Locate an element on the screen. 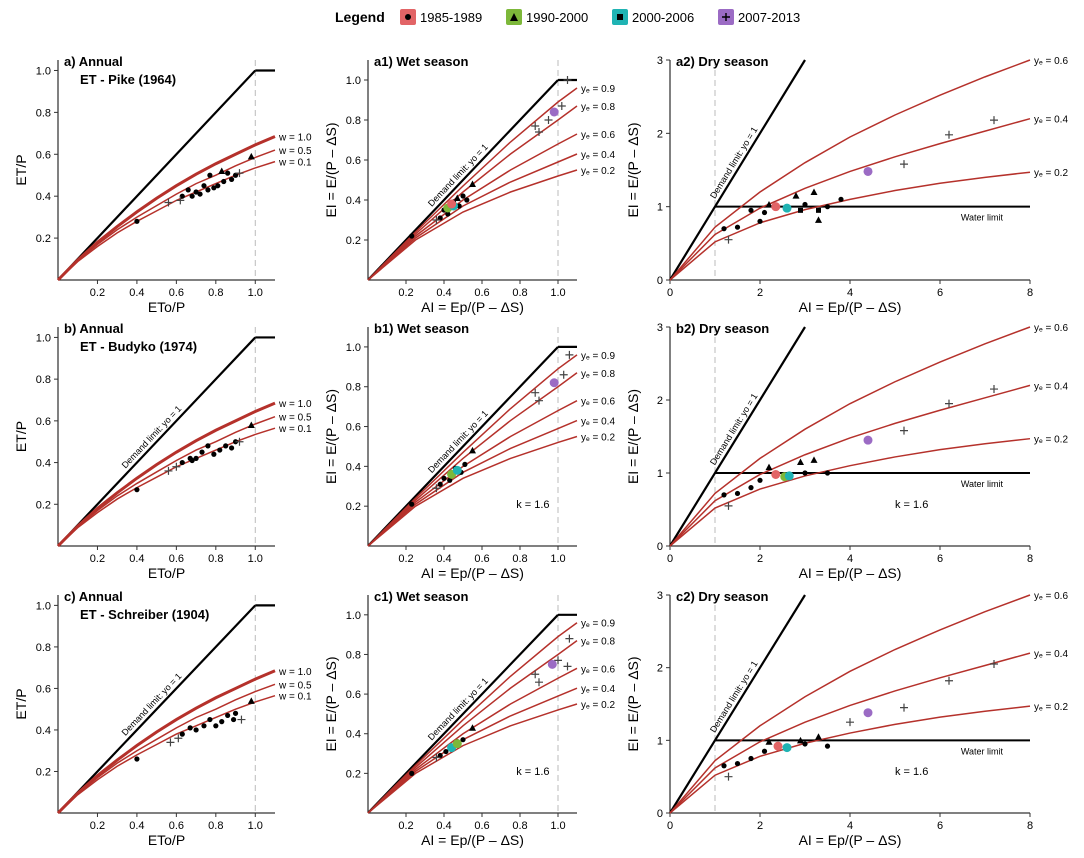 Image resolution: width=1084 pixels, height=858 pixels. k-annotation: k = 1.6 is located at coordinates (532, 505).